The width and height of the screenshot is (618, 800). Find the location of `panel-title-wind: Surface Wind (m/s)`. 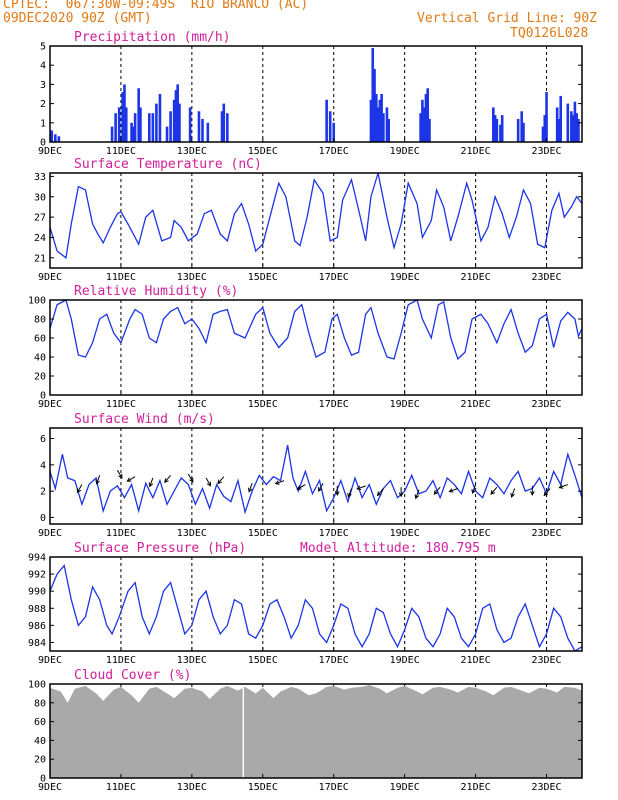

panel-title-wind: Surface Wind (m/s) is located at coordinates (144, 419).